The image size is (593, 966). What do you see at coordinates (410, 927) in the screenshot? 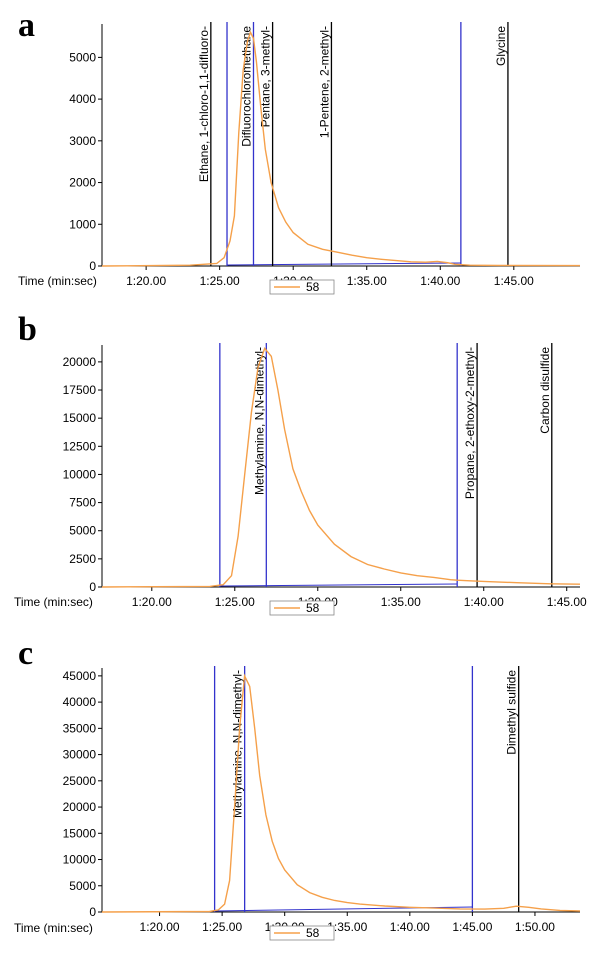
I see `chart-c-x-tick-label: 1:40.00` at bounding box center [410, 927].